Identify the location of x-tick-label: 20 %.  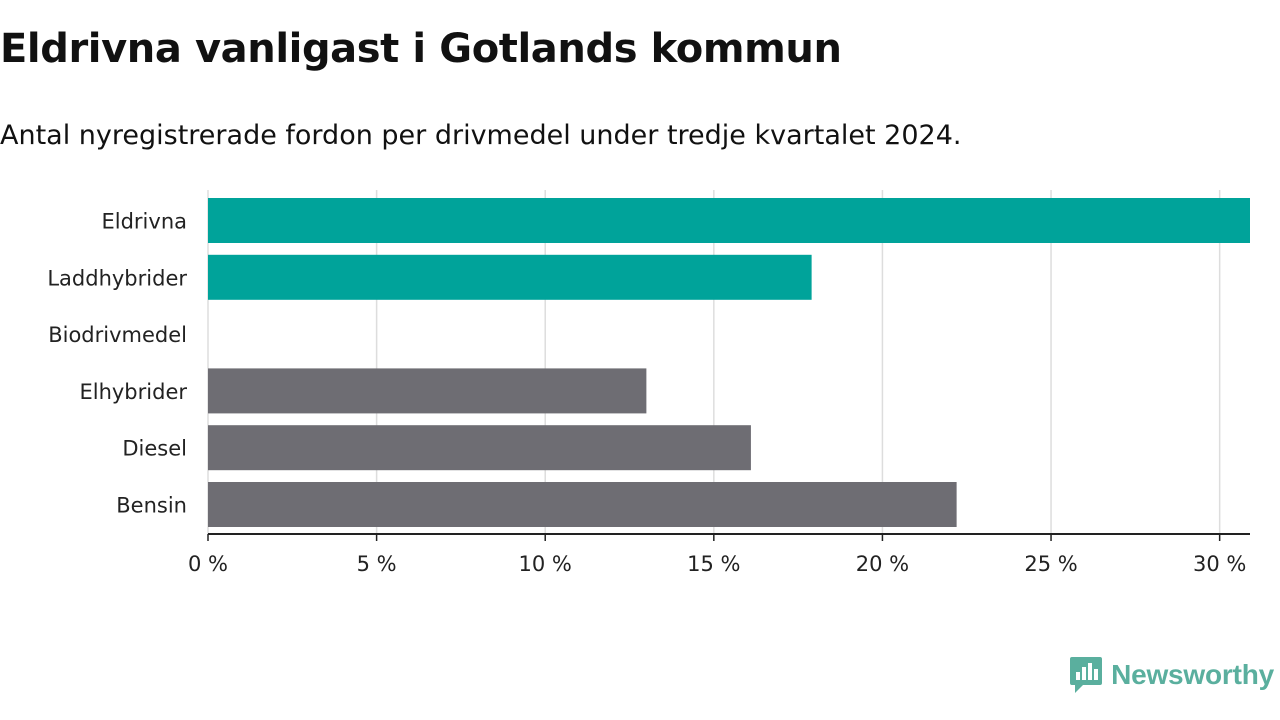
(882, 564).